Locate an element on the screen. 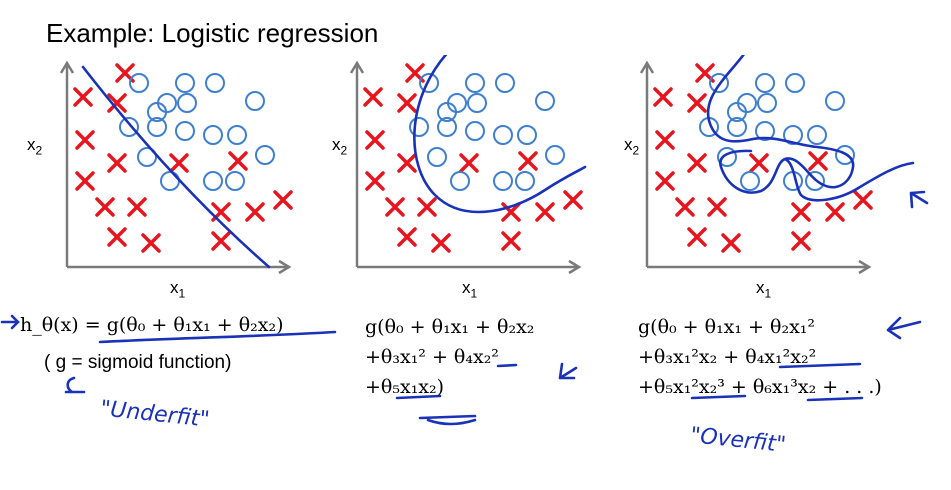 The height and width of the screenshot is (490, 951). formula-line: +θ₃x₁² + θ₄x₂² is located at coordinates (432, 357).